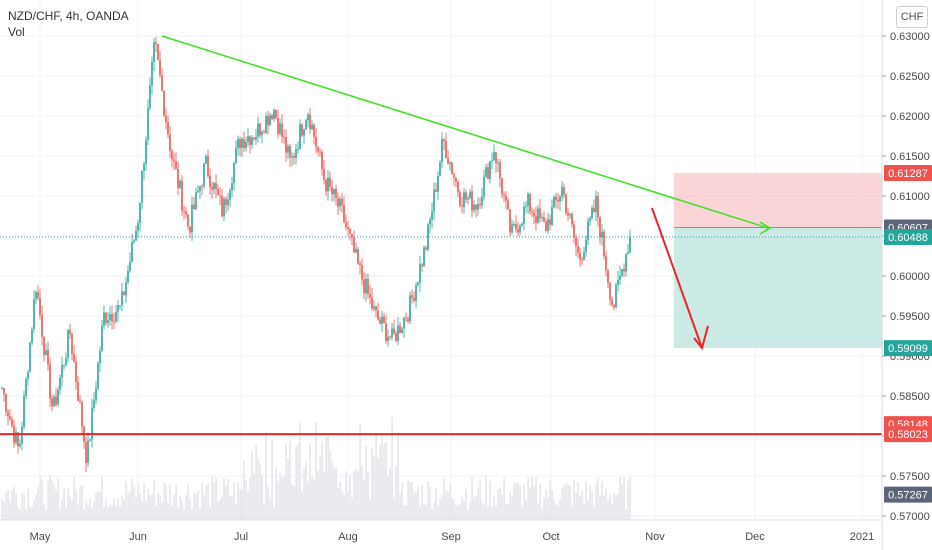 This screenshot has width=932, height=550. I want to click on currency-button: CHF, so click(912, 17).